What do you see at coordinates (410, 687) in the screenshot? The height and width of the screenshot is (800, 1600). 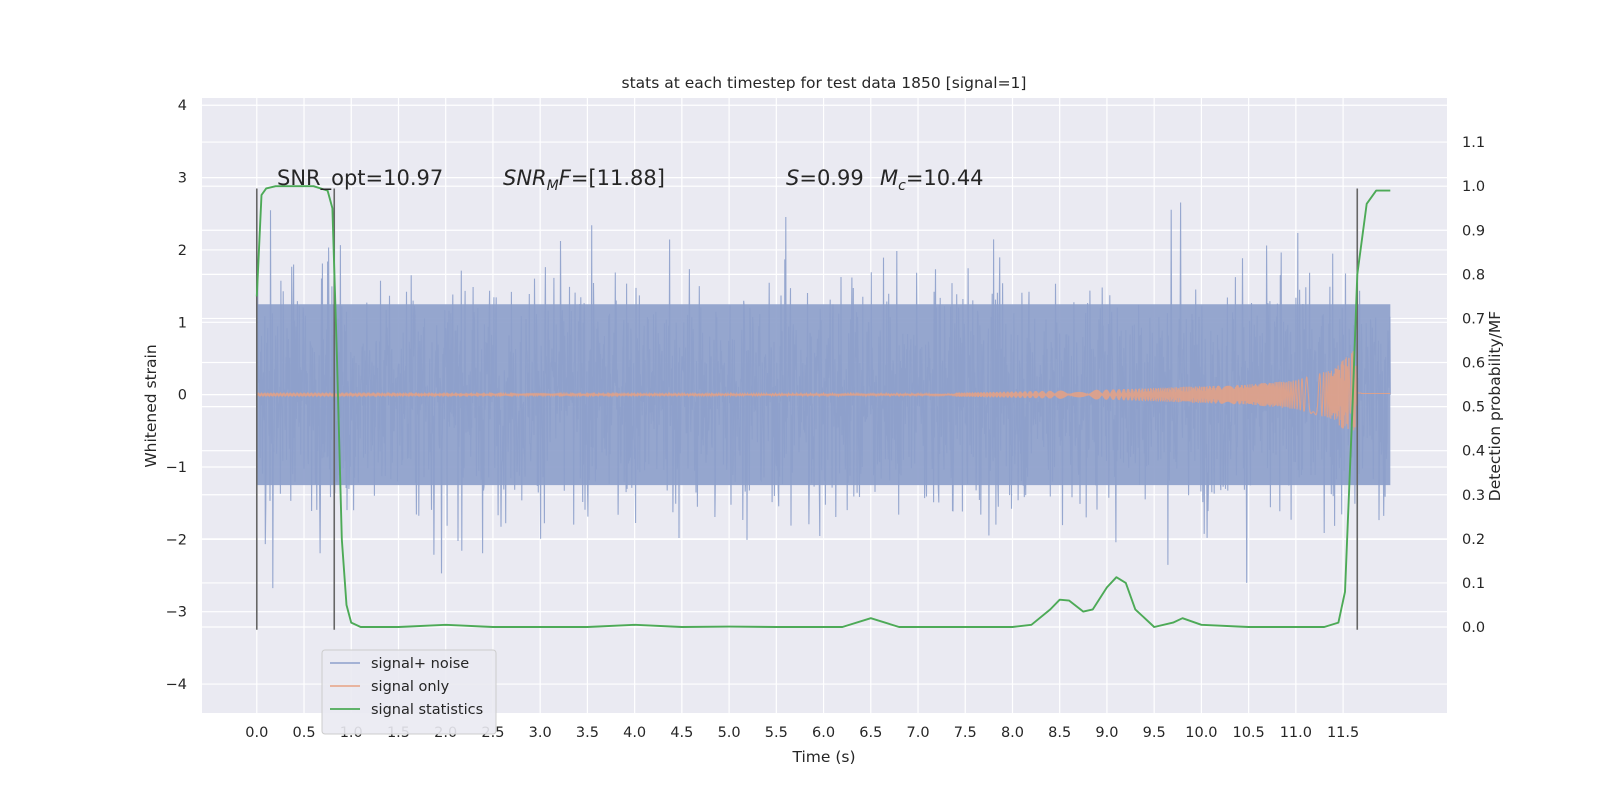 I see `legend-label-signal-only: signal only` at bounding box center [410, 687].